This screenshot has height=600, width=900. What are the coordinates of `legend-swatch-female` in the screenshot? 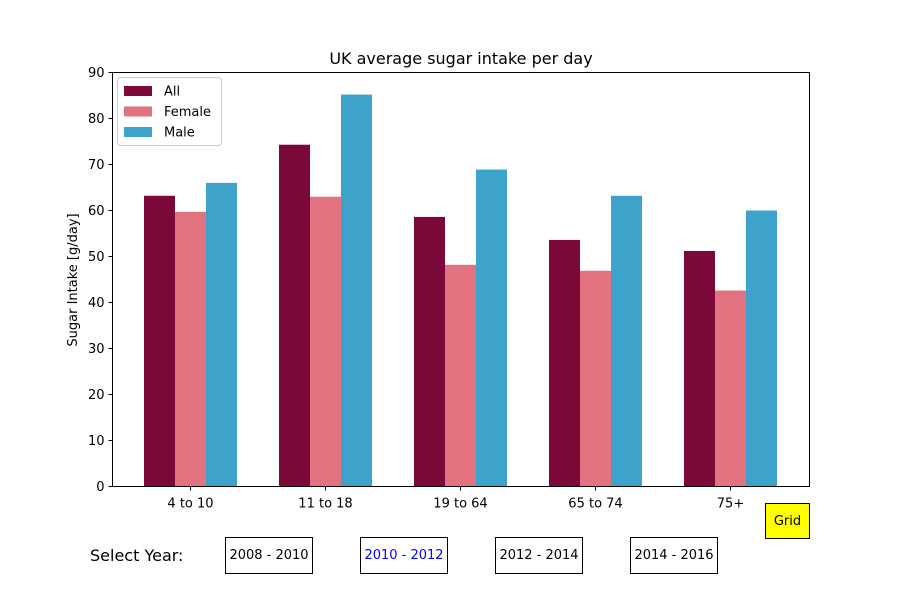 It's located at (138, 111).